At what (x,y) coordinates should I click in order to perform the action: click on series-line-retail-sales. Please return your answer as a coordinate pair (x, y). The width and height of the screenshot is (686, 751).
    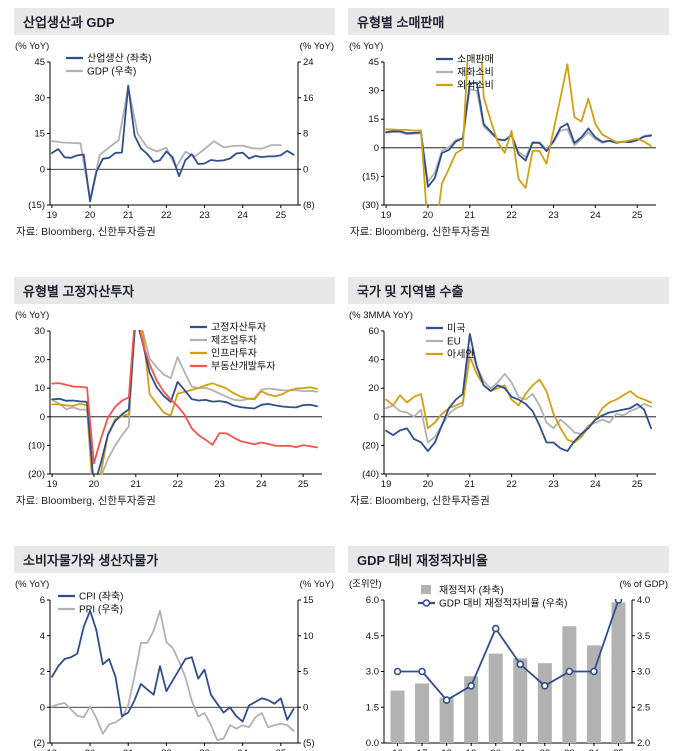
    Looking at the image, I should click on (519, 134).